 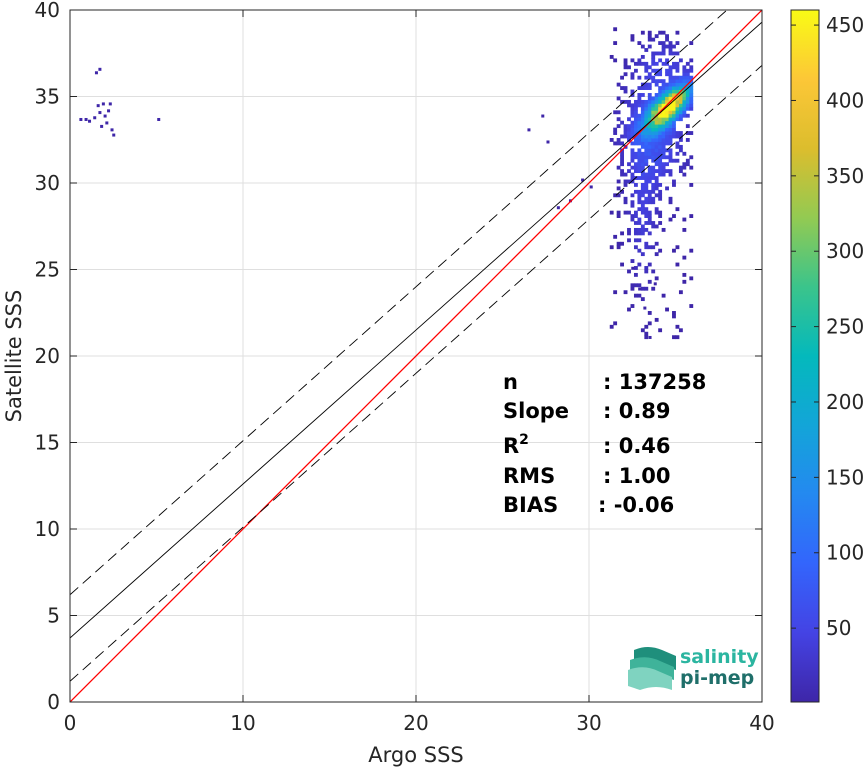 I want to click on logo-line2: pi-mep, so click(x=717, y=678).